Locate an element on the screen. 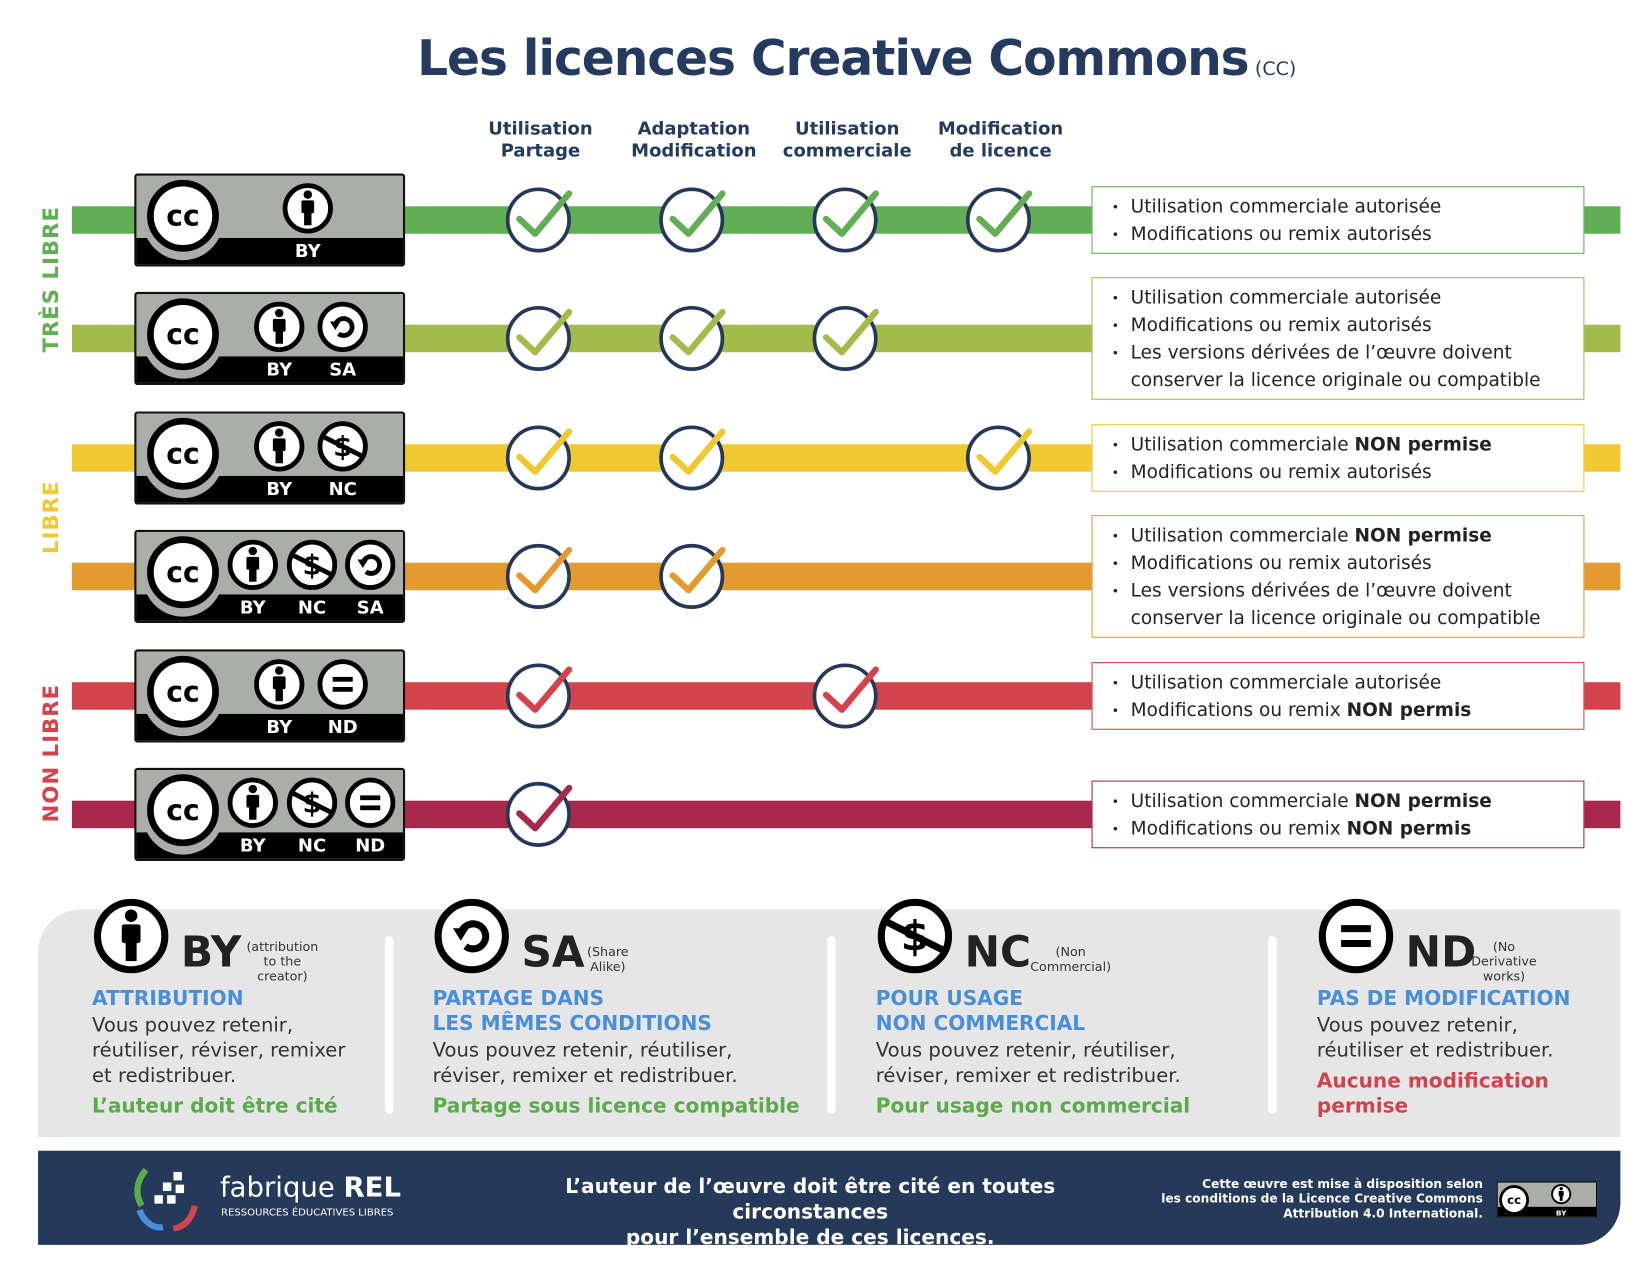 The width and height of the screenshot is (1650, 1275). feature-note: (Non Commercial) is located at coordinates (1071, 959).